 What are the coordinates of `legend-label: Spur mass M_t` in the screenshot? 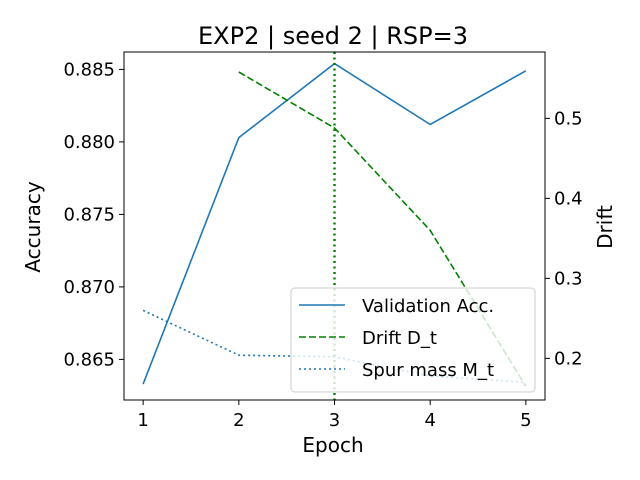 It's located at (428, 370).